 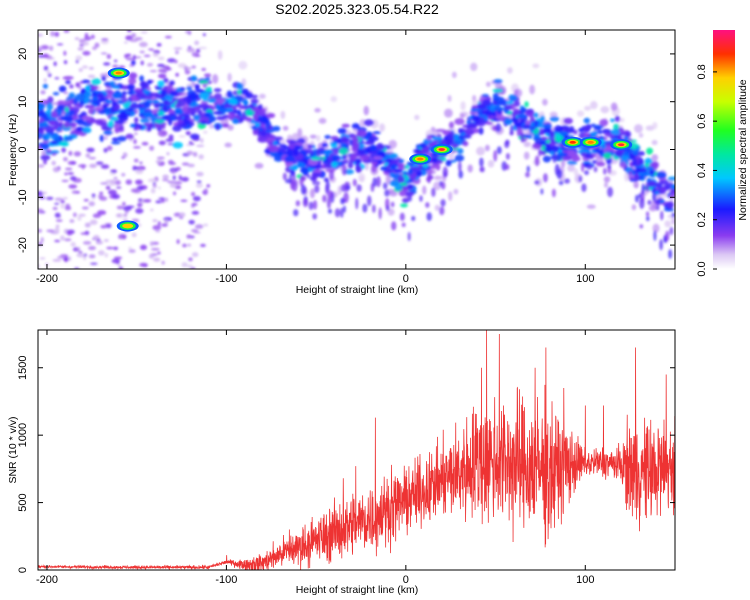 I want to click on colorbar-tick-label: 0.4, so click(x=702, y=170).